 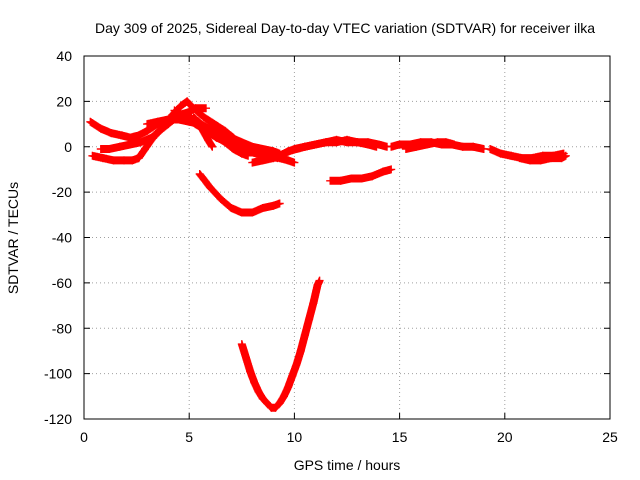 I want to click on y-tick-label: 40, so click(x=64, y=56).